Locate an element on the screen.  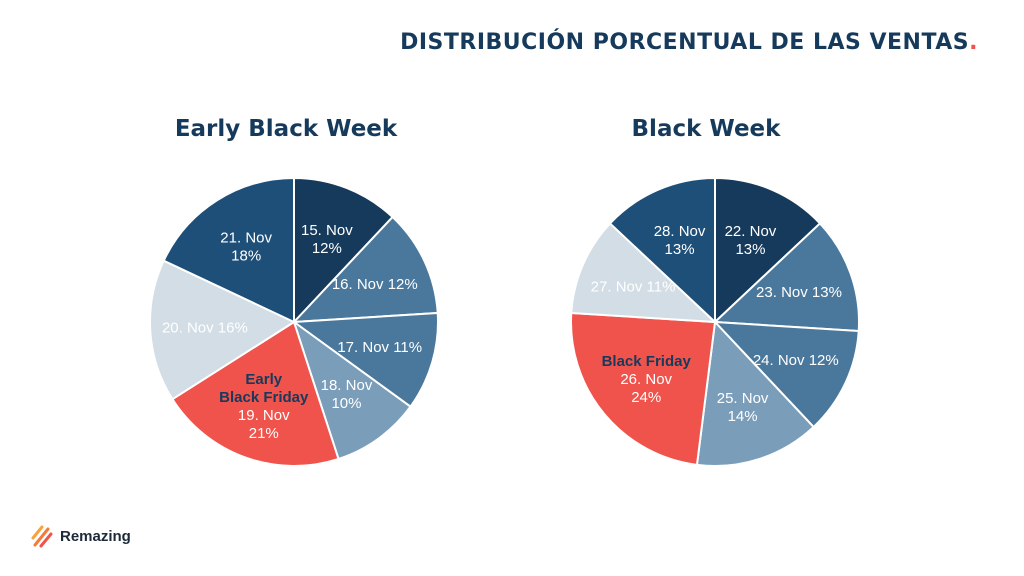
slice-data-label: 26. Nov is located at coordinates (646, 379).